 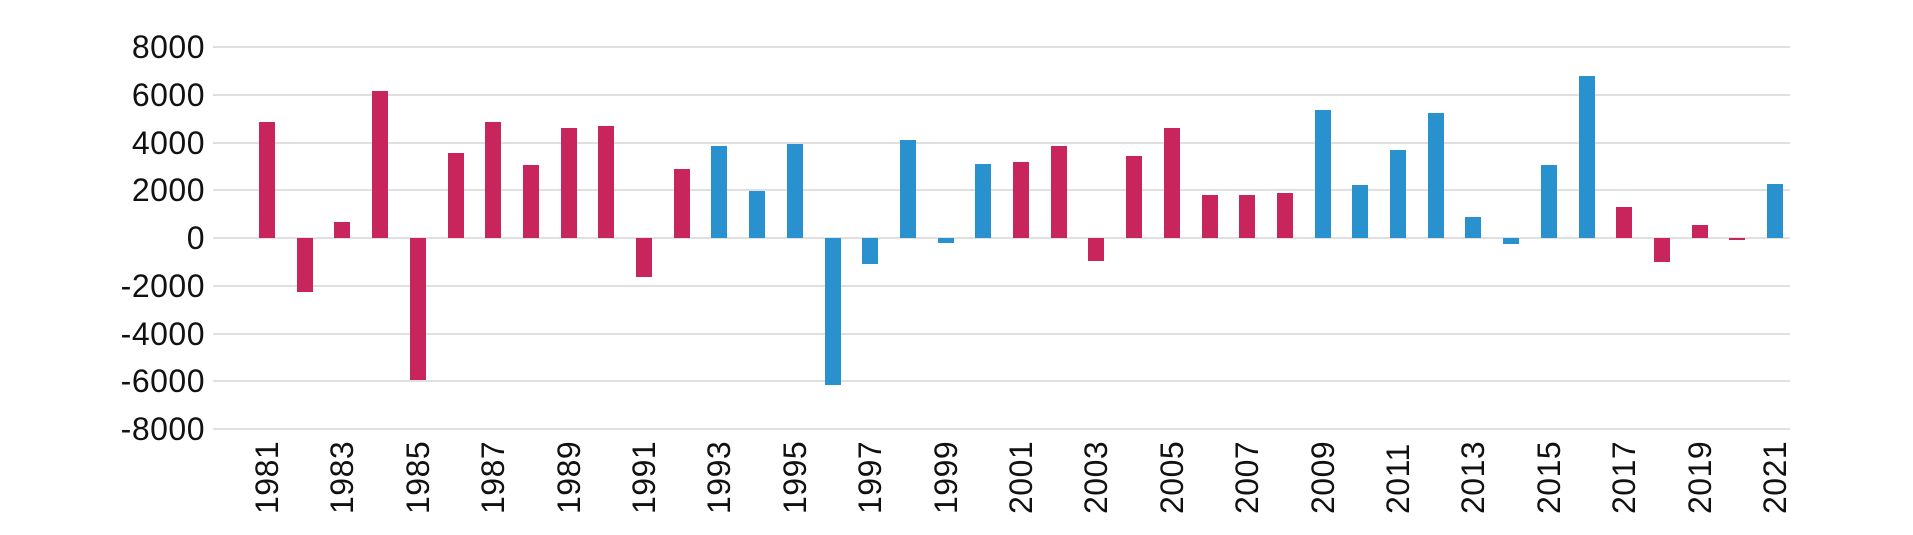 I want to click on bar-1985, so click(x=417, y=309).